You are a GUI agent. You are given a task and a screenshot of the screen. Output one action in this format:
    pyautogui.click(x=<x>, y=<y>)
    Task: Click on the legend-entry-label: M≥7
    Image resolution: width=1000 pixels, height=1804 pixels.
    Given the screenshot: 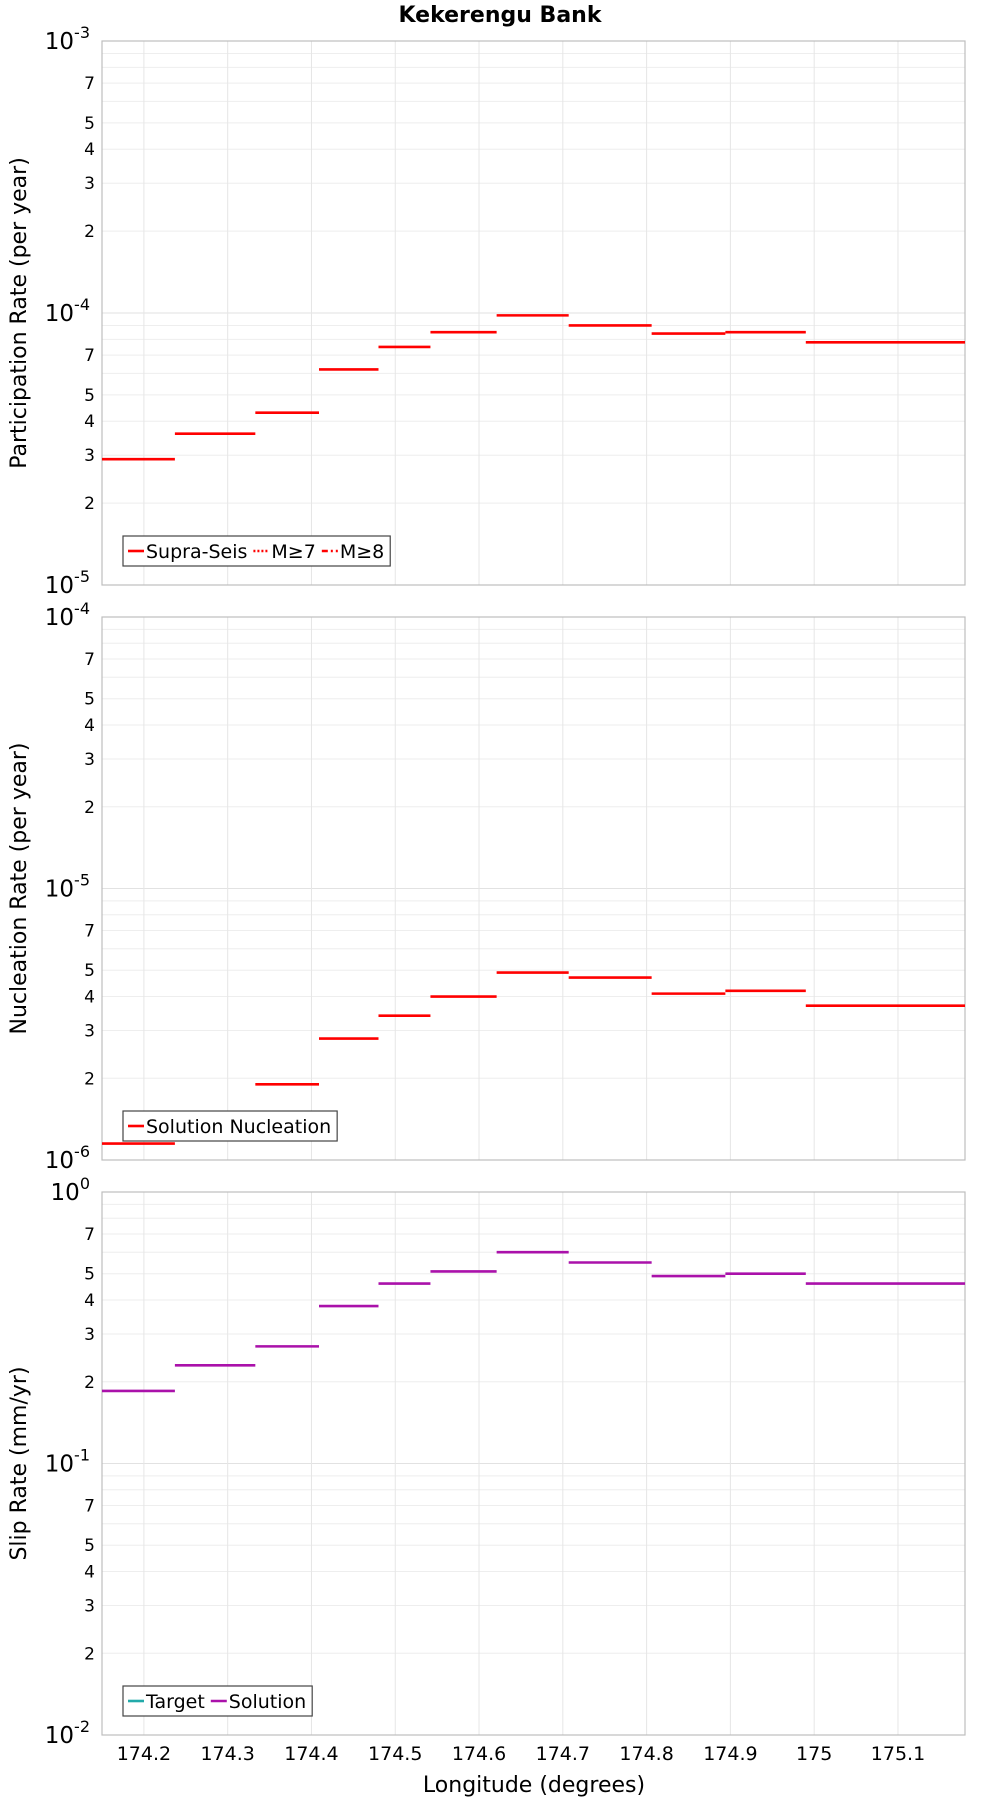 What is the action you would take?
    pyautogui.click(x=293, y=552)
    